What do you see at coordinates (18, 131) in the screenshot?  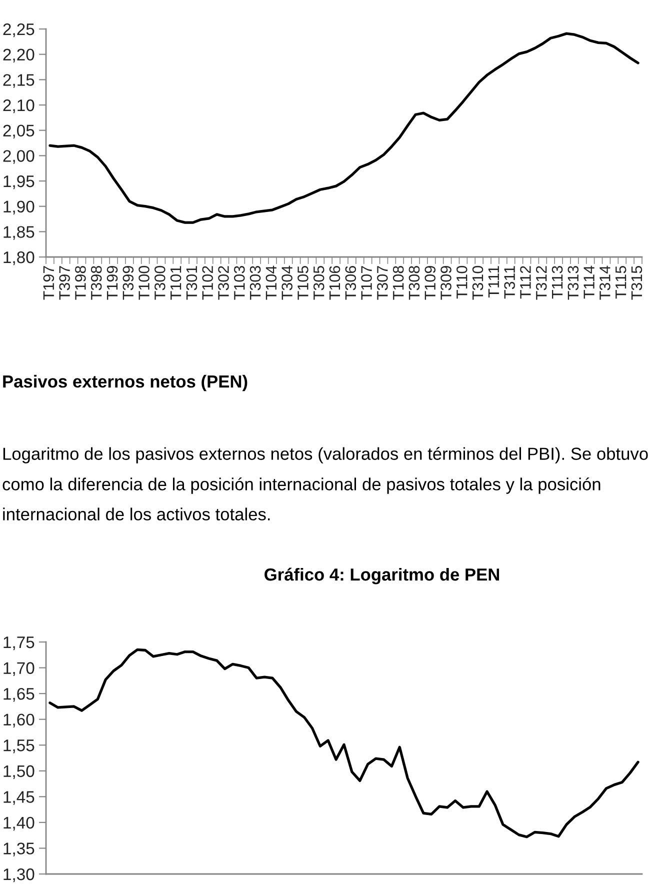 I see `y-tick-label: 2,05` at bounding box center [18, 131].